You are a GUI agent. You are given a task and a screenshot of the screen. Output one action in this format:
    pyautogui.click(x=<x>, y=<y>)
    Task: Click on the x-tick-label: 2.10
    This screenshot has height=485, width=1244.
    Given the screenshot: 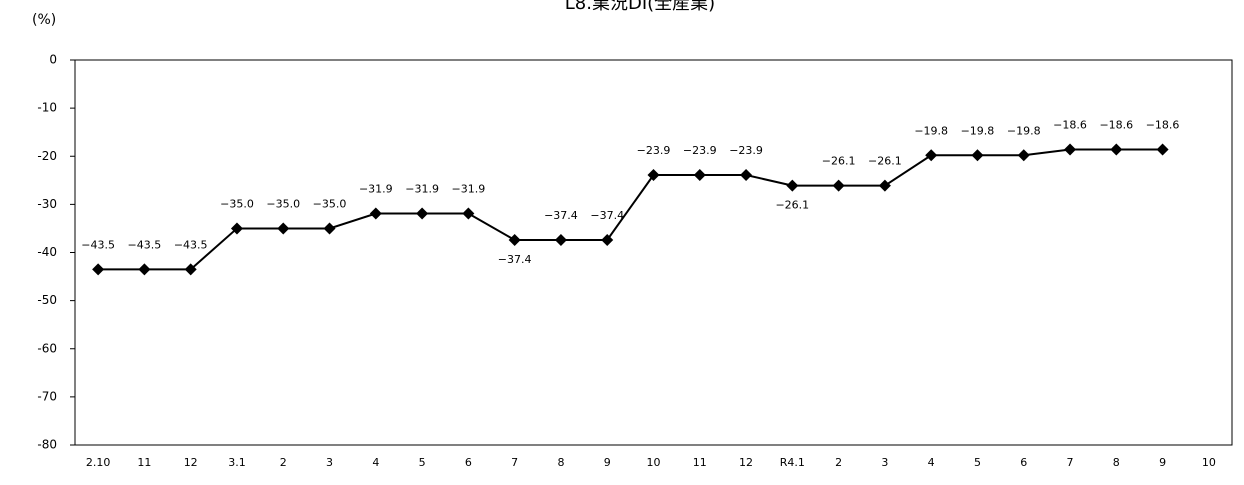 What is the action you would take?
    pyautogui.click(x=98, y=462)
    